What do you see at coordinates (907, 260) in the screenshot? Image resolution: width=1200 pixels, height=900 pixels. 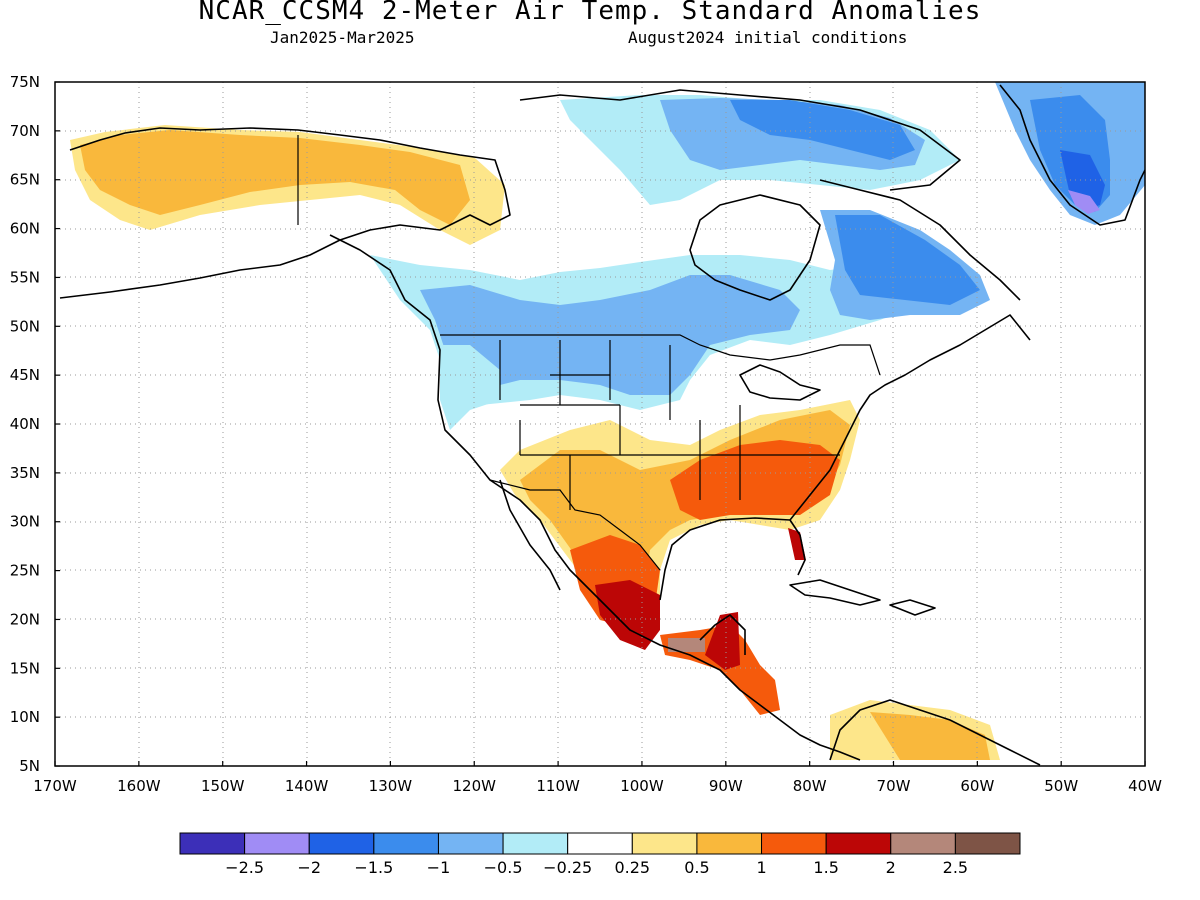 I see `eastern-canada-cool-core` at bounding box center [907, 260].